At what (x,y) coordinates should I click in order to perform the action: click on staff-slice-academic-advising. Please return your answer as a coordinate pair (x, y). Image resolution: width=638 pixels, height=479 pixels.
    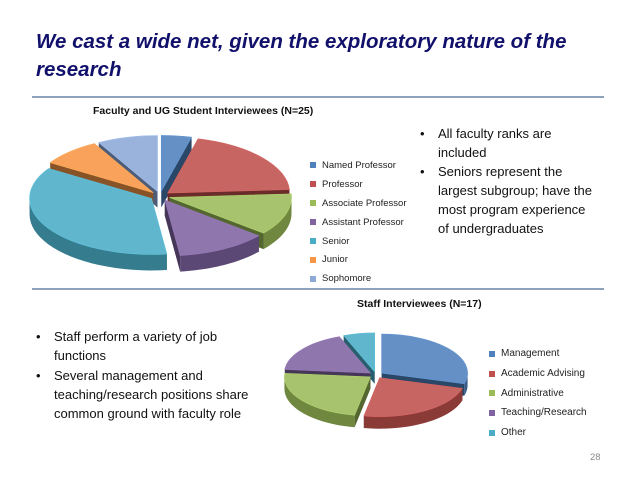
    Looking at the image, I should click on (413, 403).